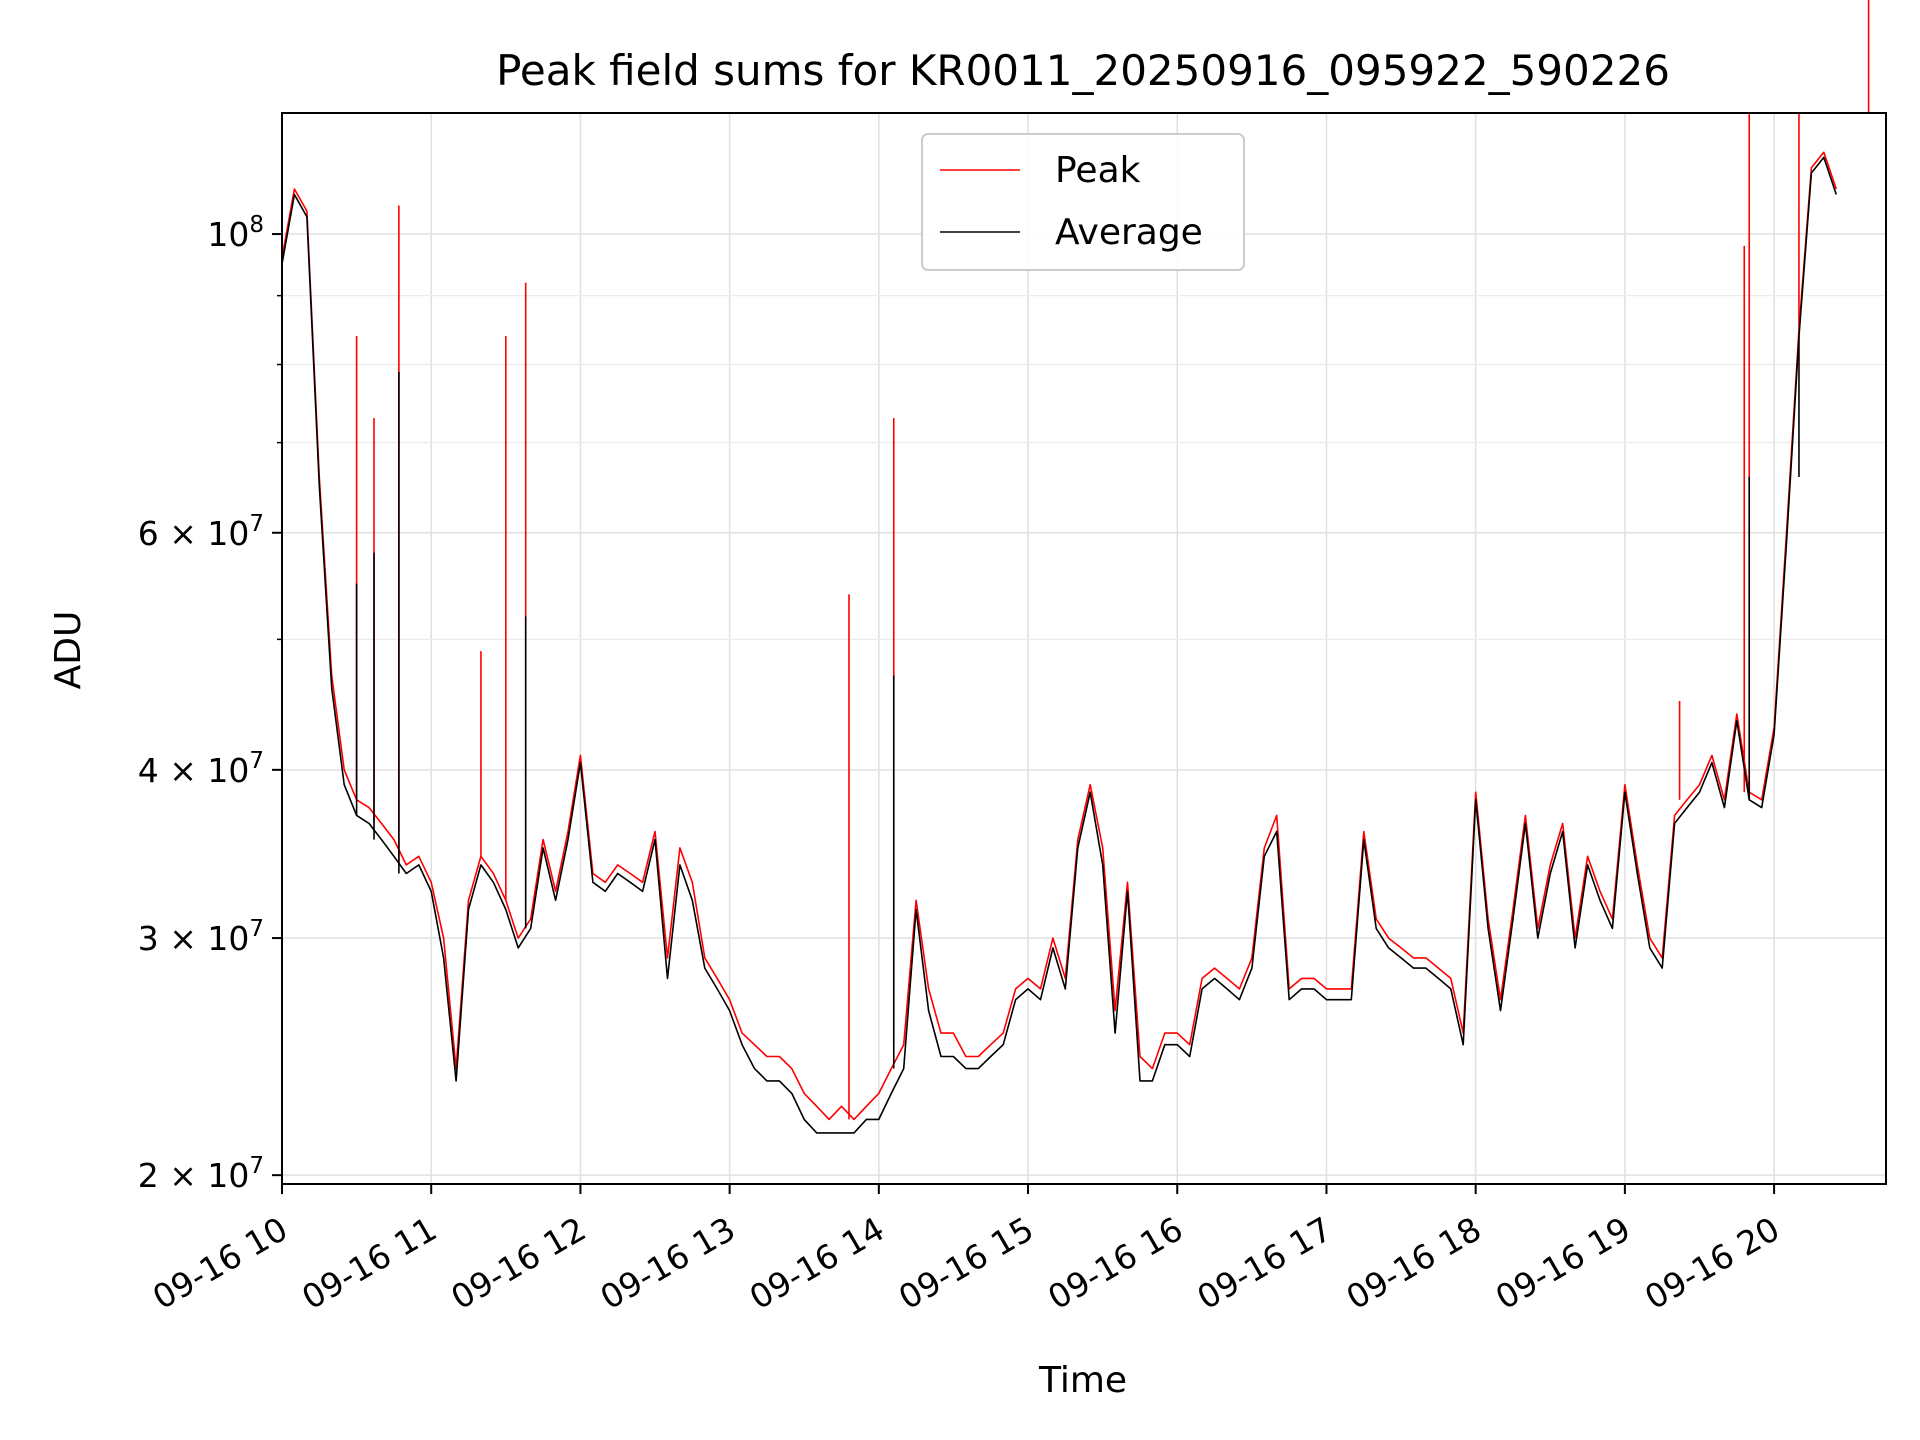 The image size is (1920, 1440). I want to click on legend-average-label: Average, so click(1129, 232).